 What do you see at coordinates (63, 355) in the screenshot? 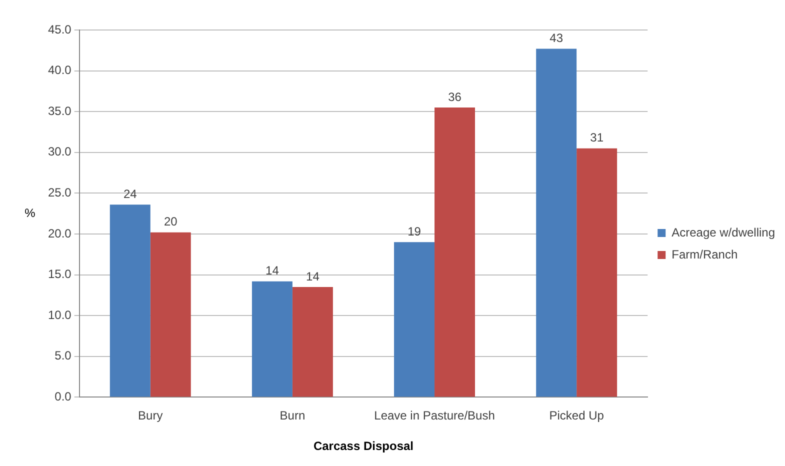
I see `y-tick-label: 5.0` at bounding box center [63, 355].